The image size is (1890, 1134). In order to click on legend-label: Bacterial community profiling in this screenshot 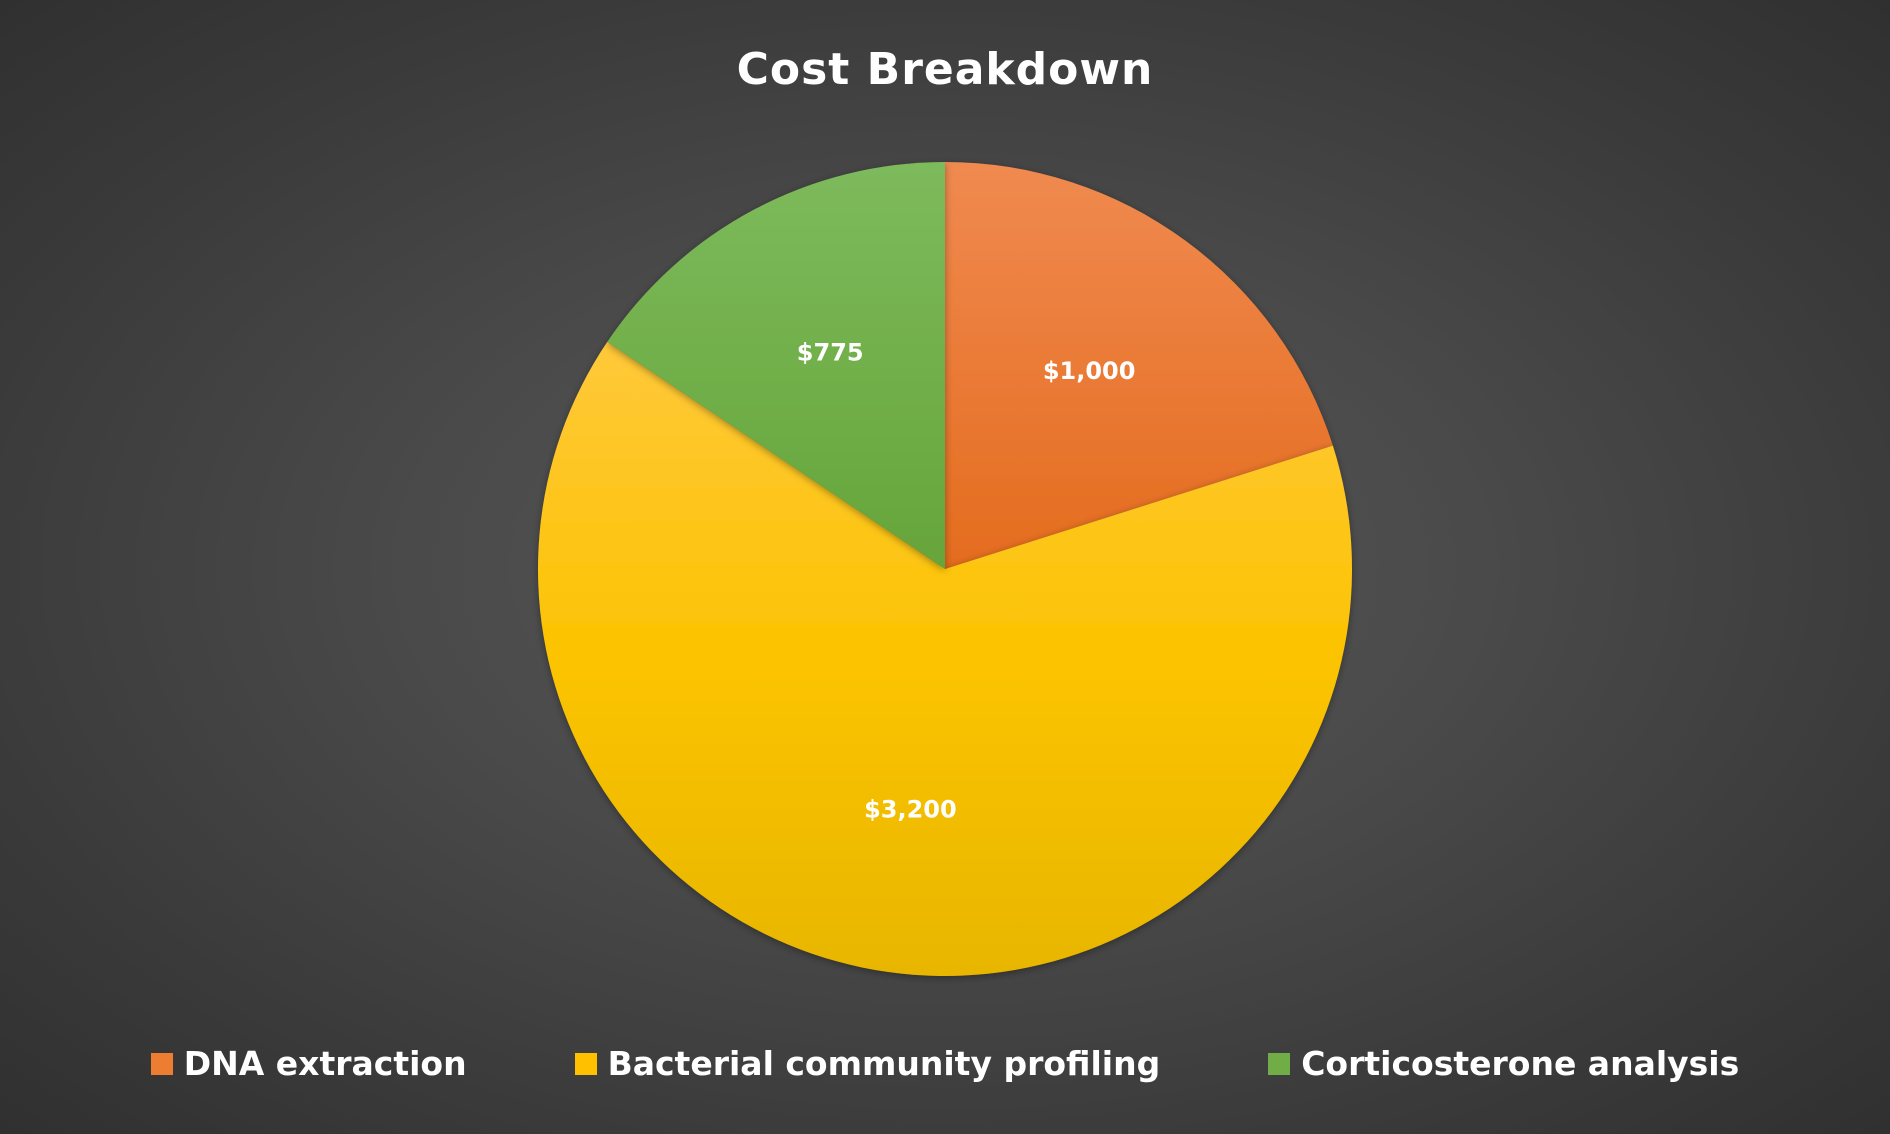, I will do `click(884, 1063)`.